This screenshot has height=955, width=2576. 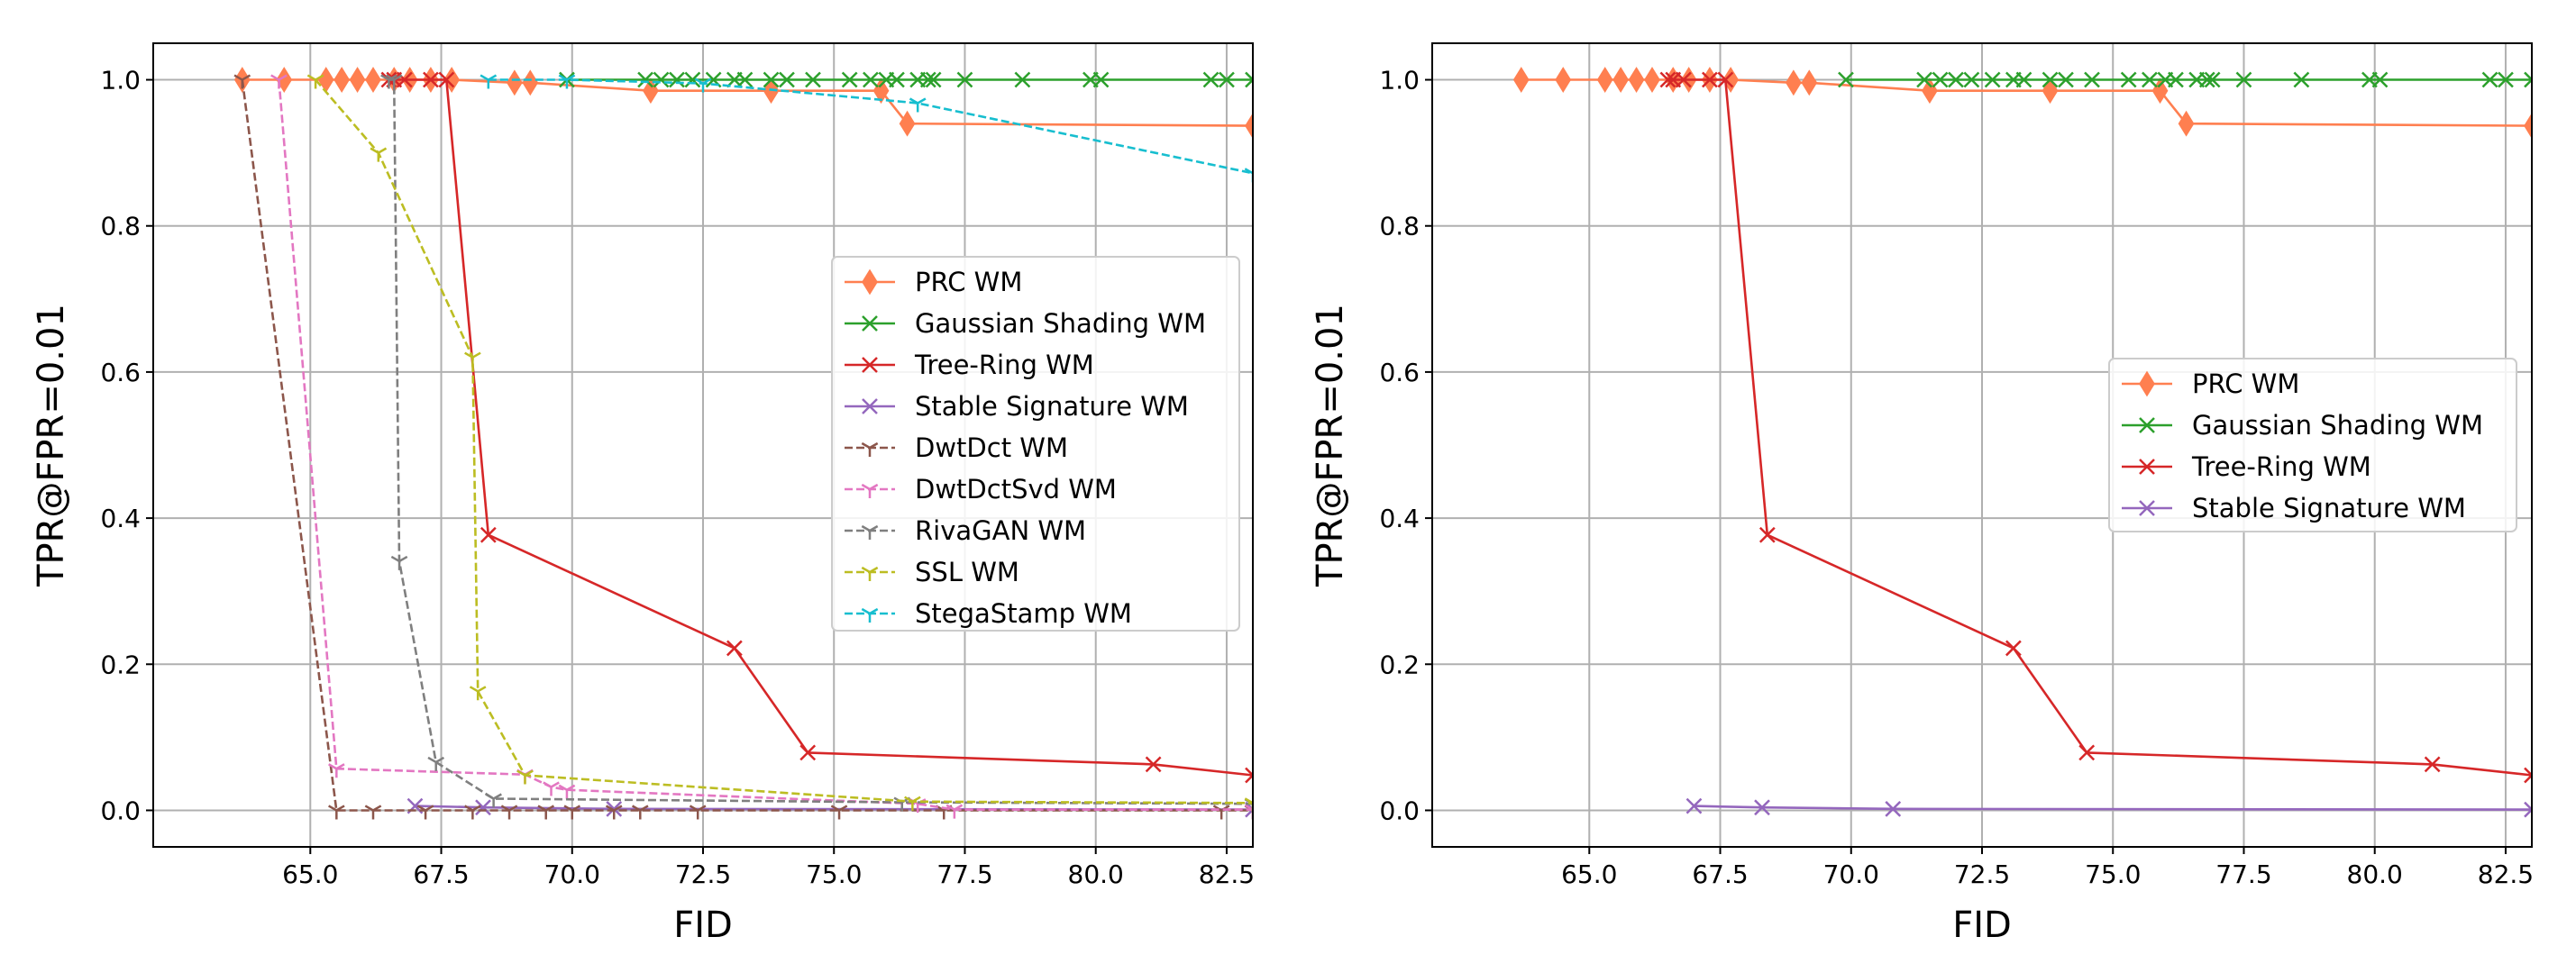 I want to click on left-legend-entry-treering: Tree-Ring WM, so click(x=969, y=365).